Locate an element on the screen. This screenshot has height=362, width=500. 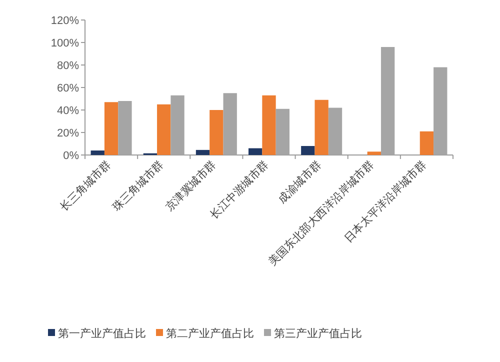
y-tick-label: 80% is located at coordinates (68, 66).